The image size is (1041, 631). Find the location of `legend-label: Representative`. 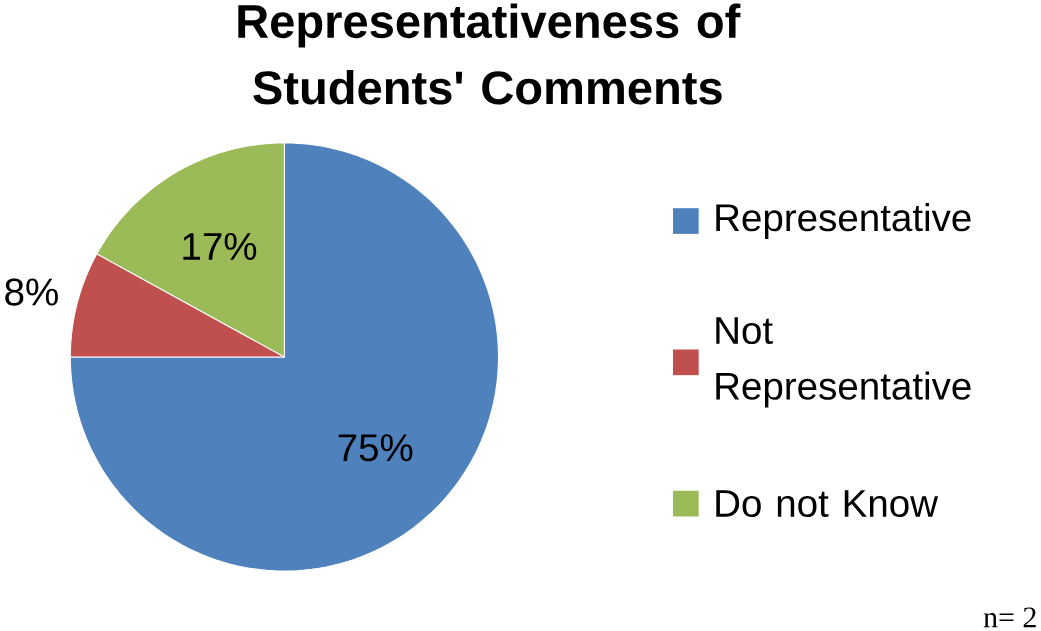

legend-label: Representative is located at coordinates (843, 221).